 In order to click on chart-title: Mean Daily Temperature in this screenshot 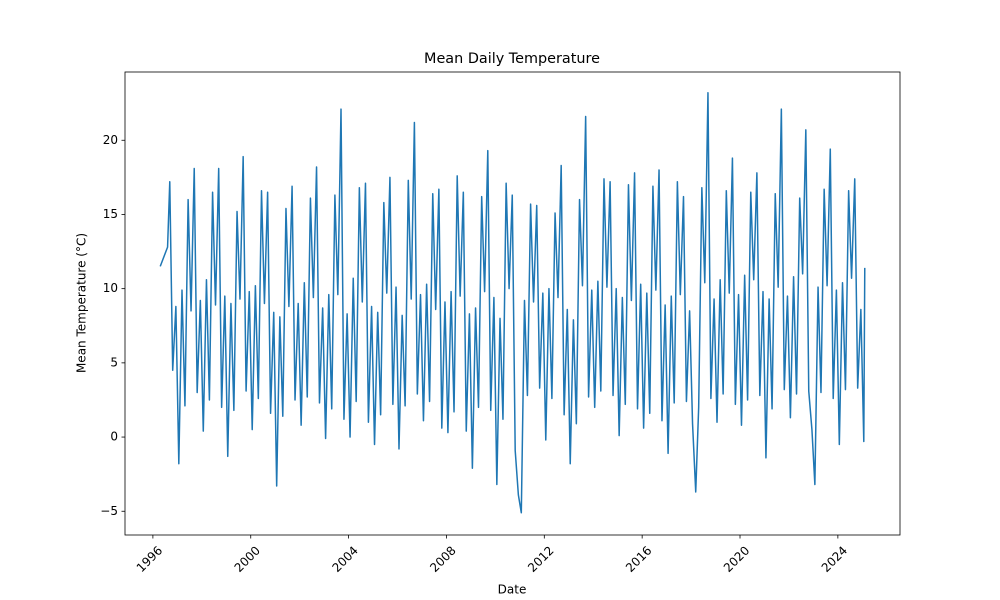, I will do `click(512, 59)`.